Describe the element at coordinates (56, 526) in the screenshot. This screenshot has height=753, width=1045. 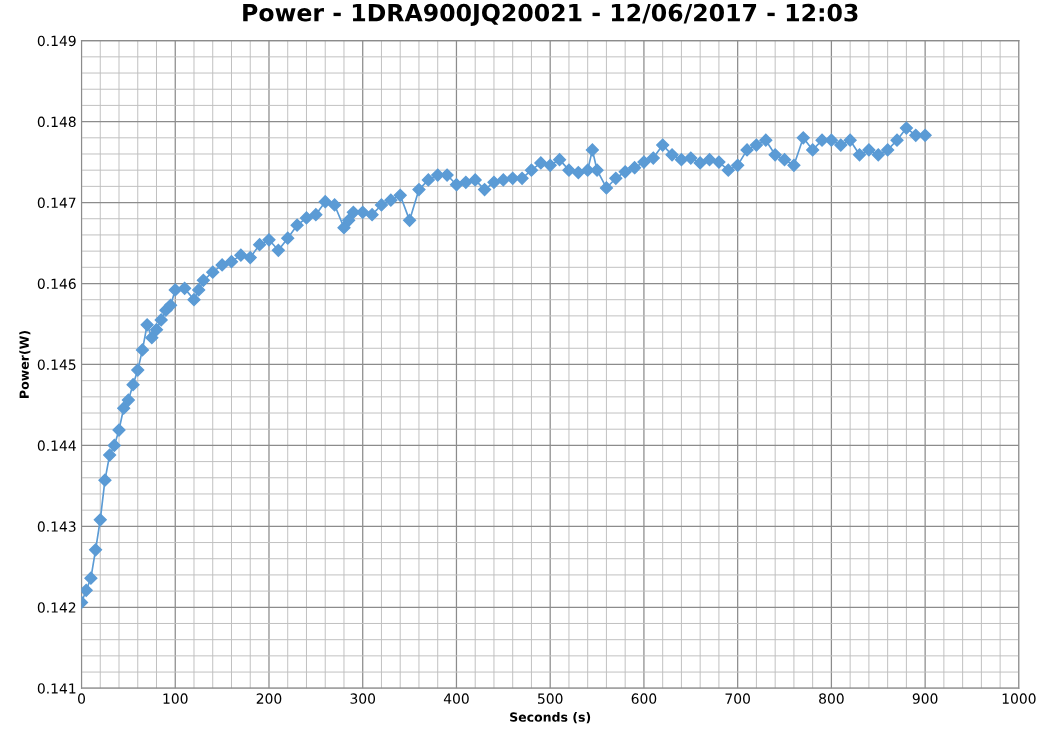
I see `y-tick-label: 0.143` at that location.